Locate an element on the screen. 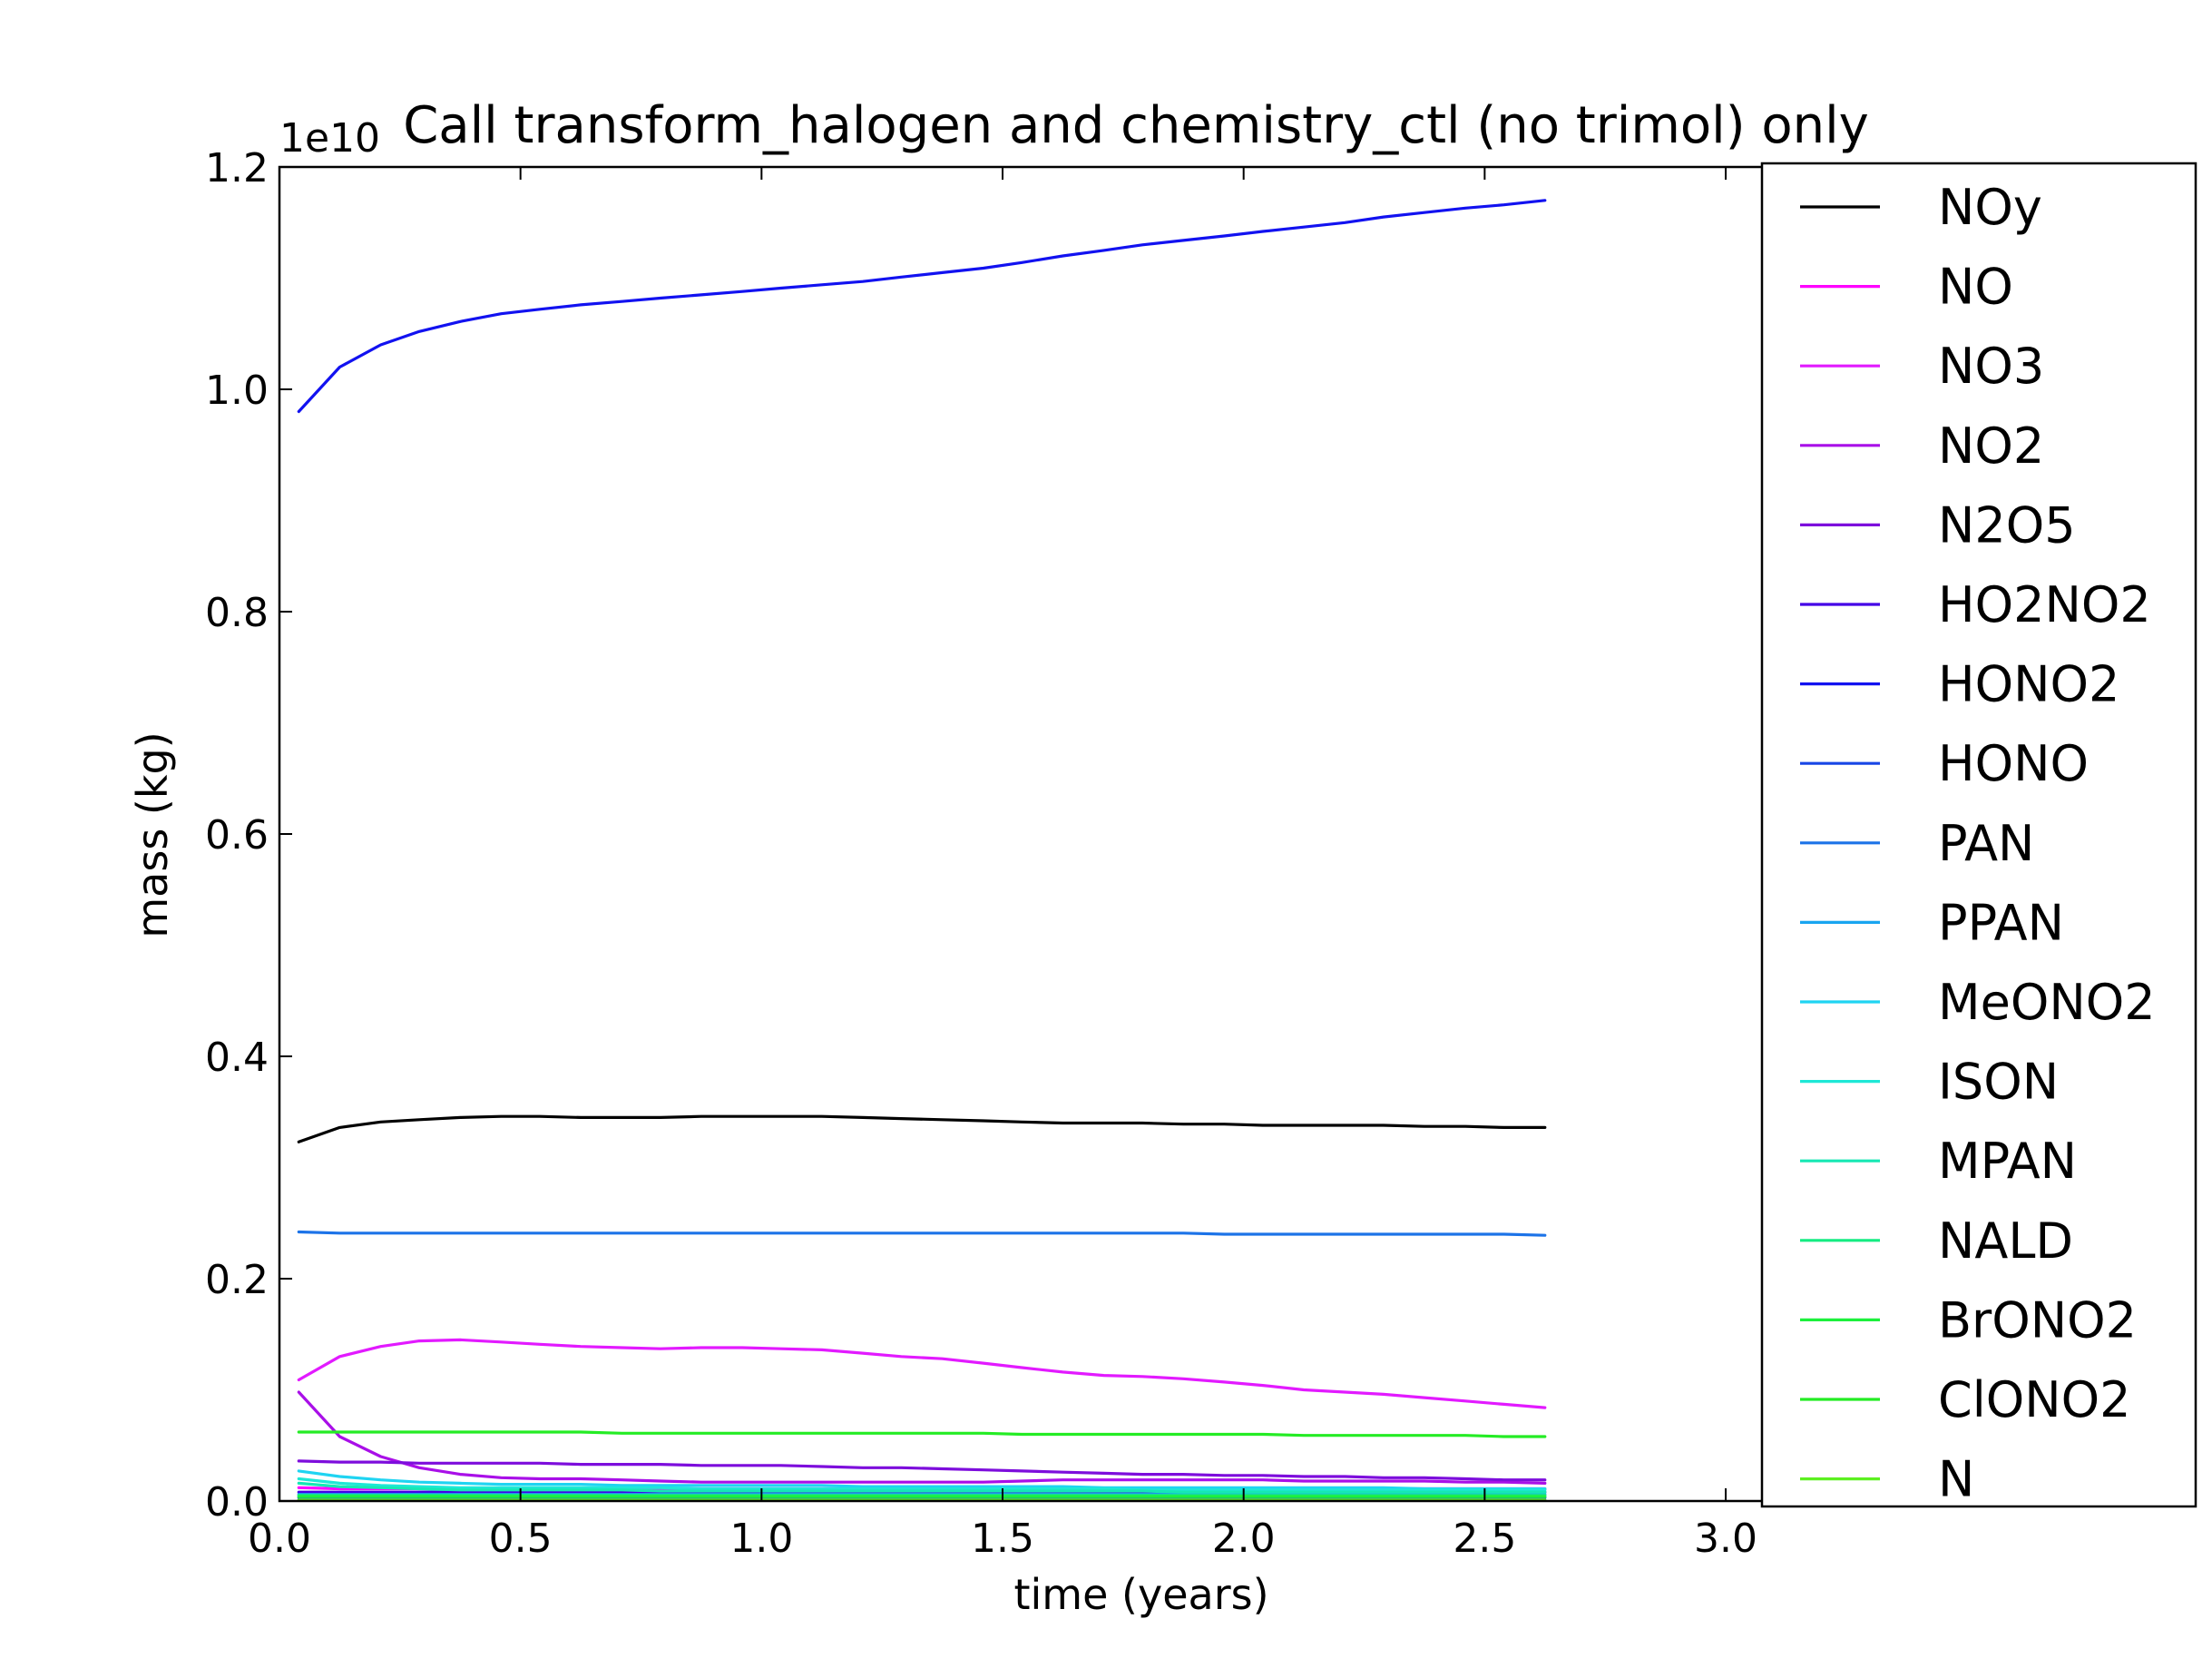  legend-label: PPAN is located at coordinates (2001, 923).